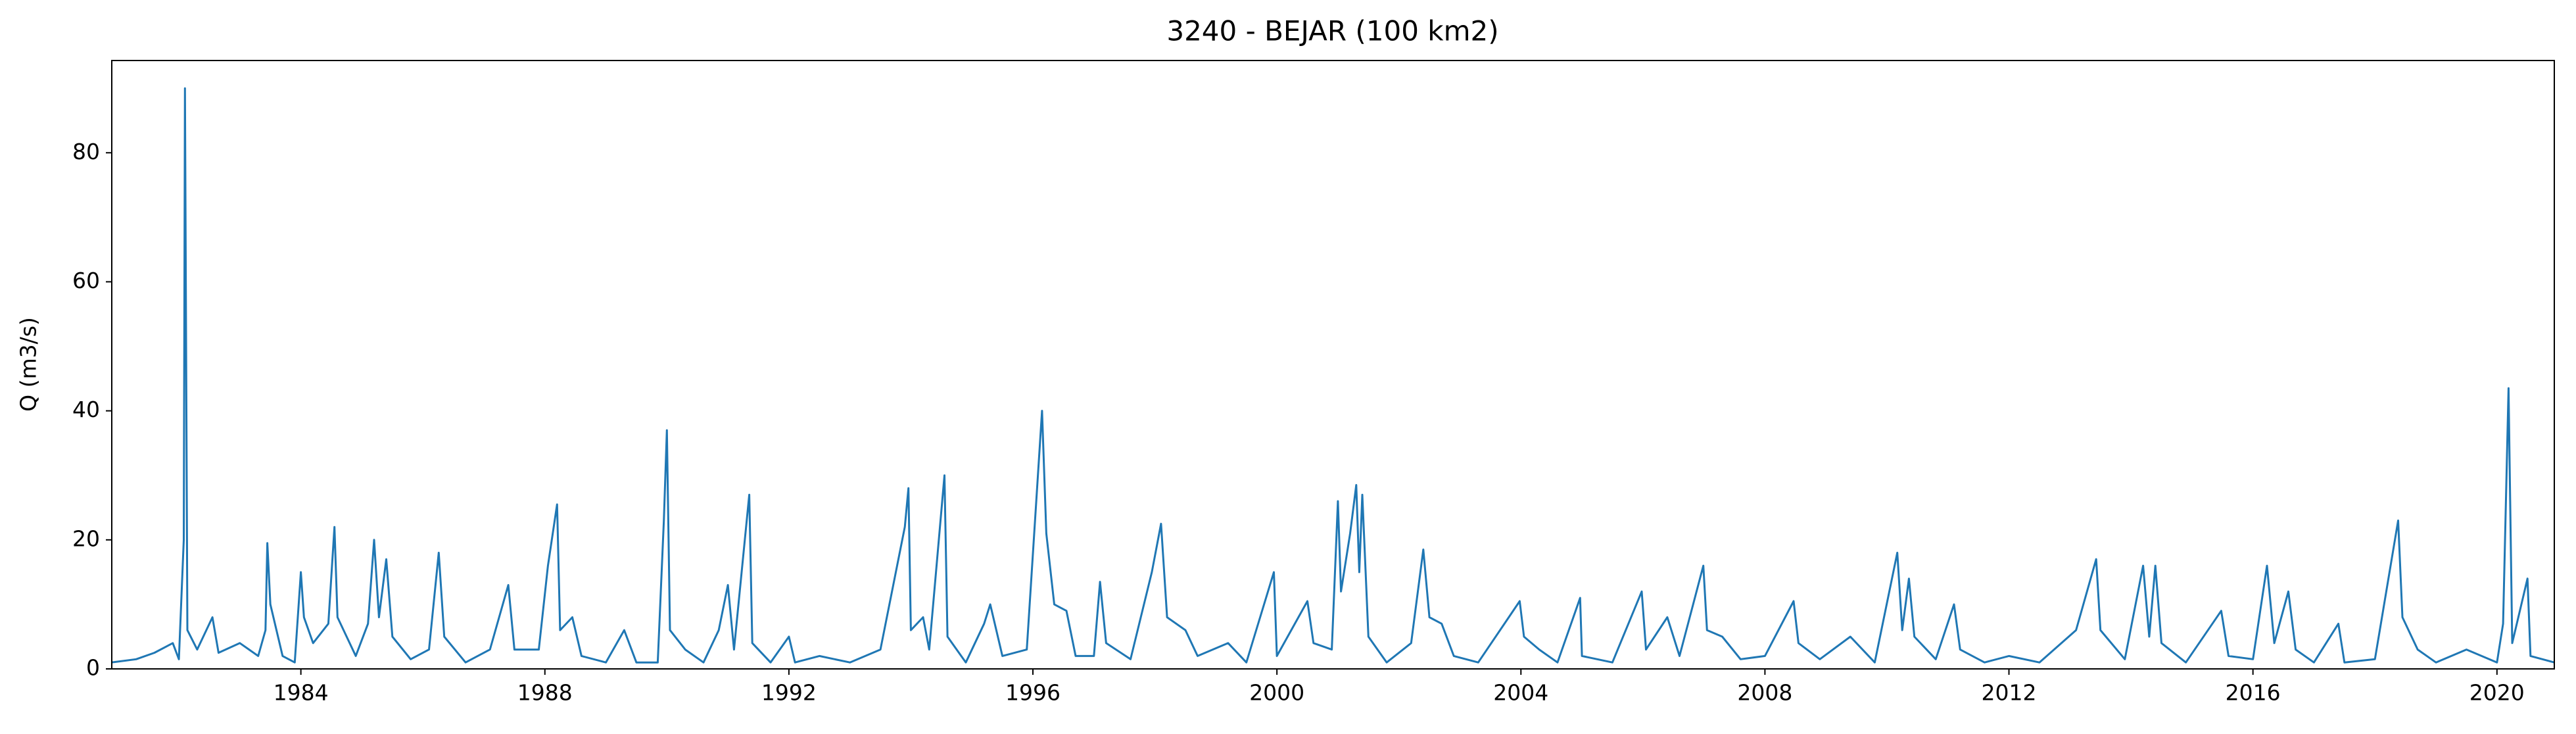  Describe the element at coordinates (2497, 693) in the screenshot. I see `x-tick-label: 2020` at that location.